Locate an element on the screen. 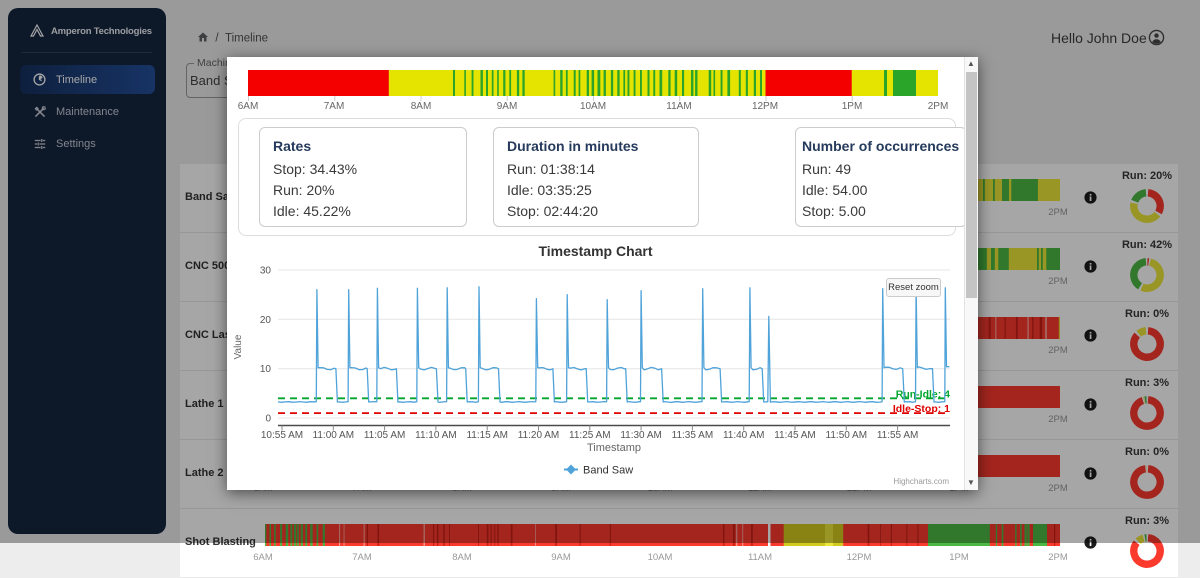  svg-text: 10:55 AM is located at coordinates (282, 435).